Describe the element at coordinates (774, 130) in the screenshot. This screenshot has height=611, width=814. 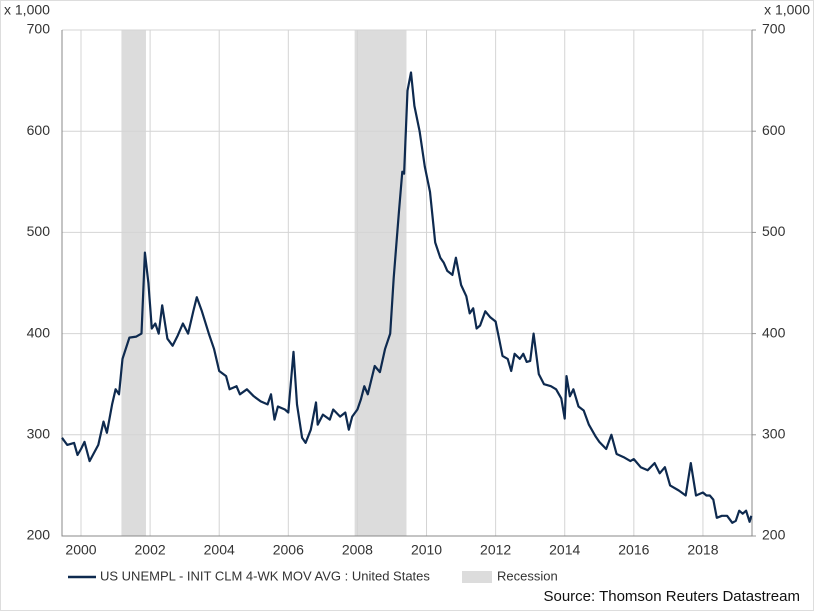
I see `y2-tick-label: 600` at that location.